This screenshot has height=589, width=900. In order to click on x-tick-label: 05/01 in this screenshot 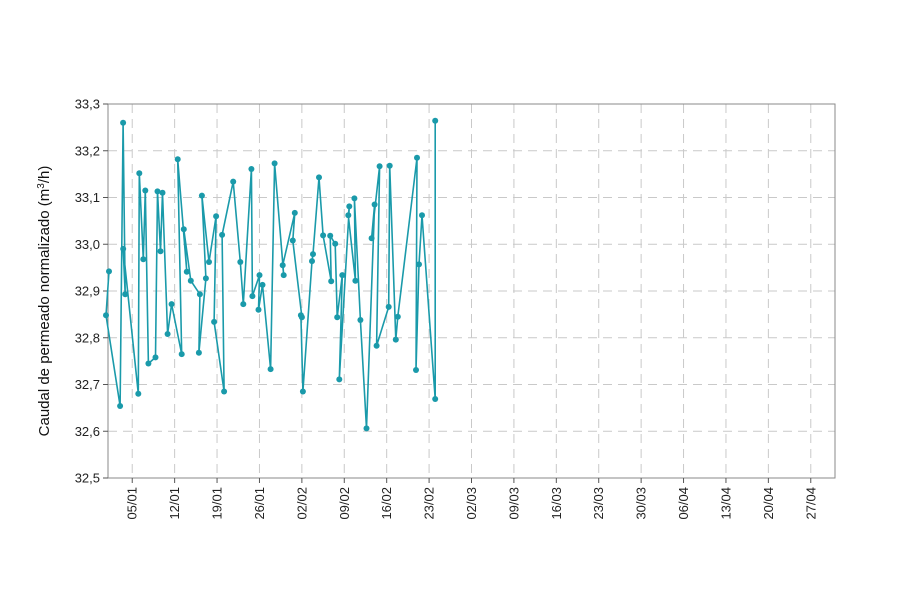, I will do `click(132, 503)`.